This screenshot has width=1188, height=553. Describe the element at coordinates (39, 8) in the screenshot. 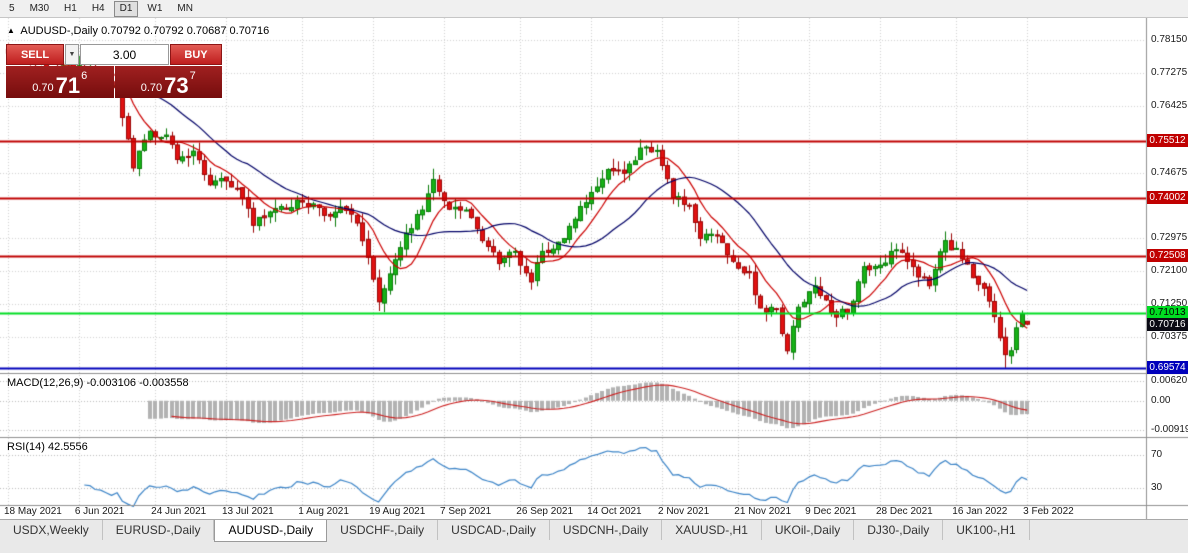

I see `timeframe-button-m30: M30` at that location.